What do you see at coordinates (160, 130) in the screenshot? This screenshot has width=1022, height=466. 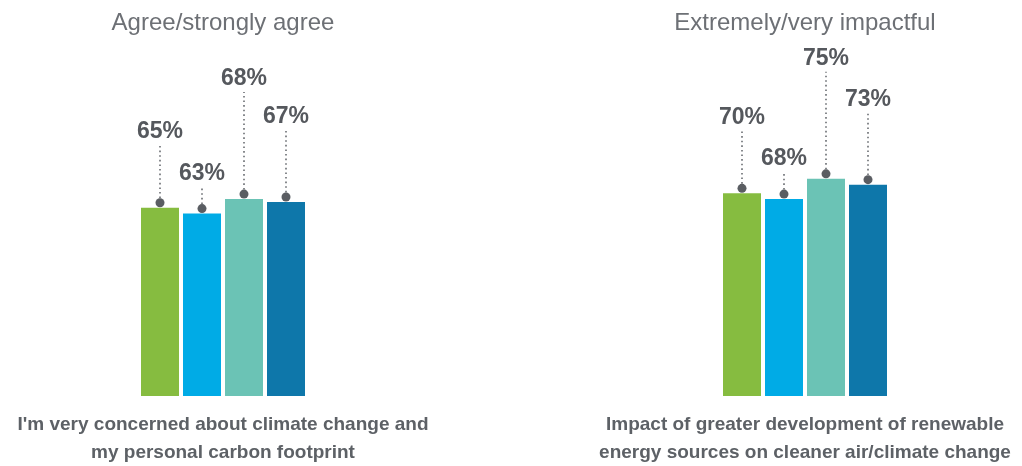 I see `data-label: 65%` at bounding box center [160, 130].